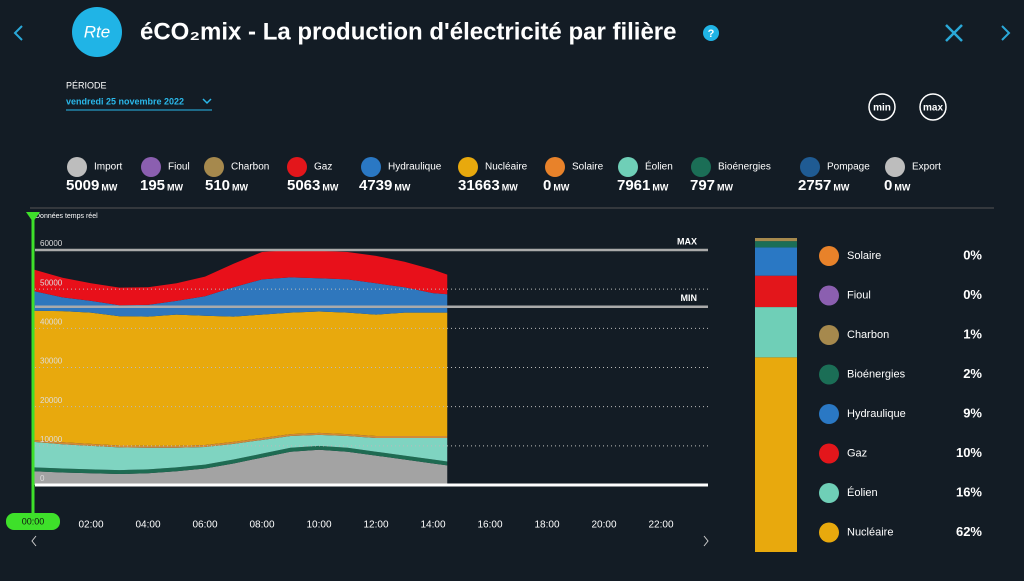 This screenshot has height=581, width=1024. Describe the element at coordinates (97, 31) in the screenshot. I see `logo-text: Rte` at that location.